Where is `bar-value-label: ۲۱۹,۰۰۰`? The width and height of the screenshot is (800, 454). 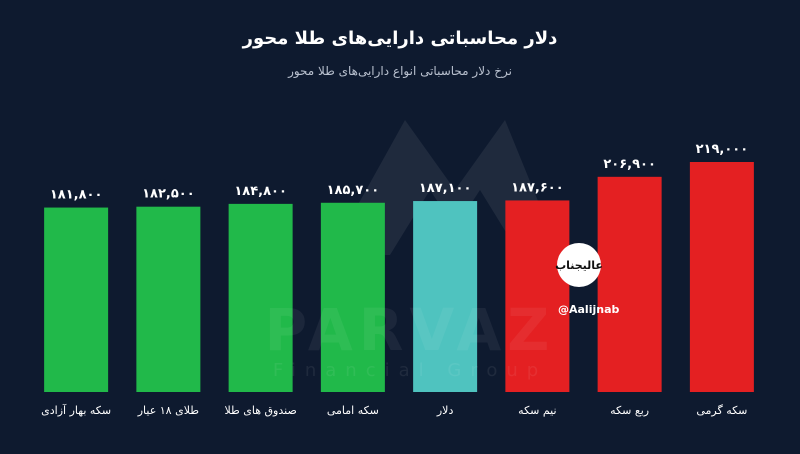
bar-value-label: ۲۱۹,۰۰۰ is located at coordinates (722, 149).